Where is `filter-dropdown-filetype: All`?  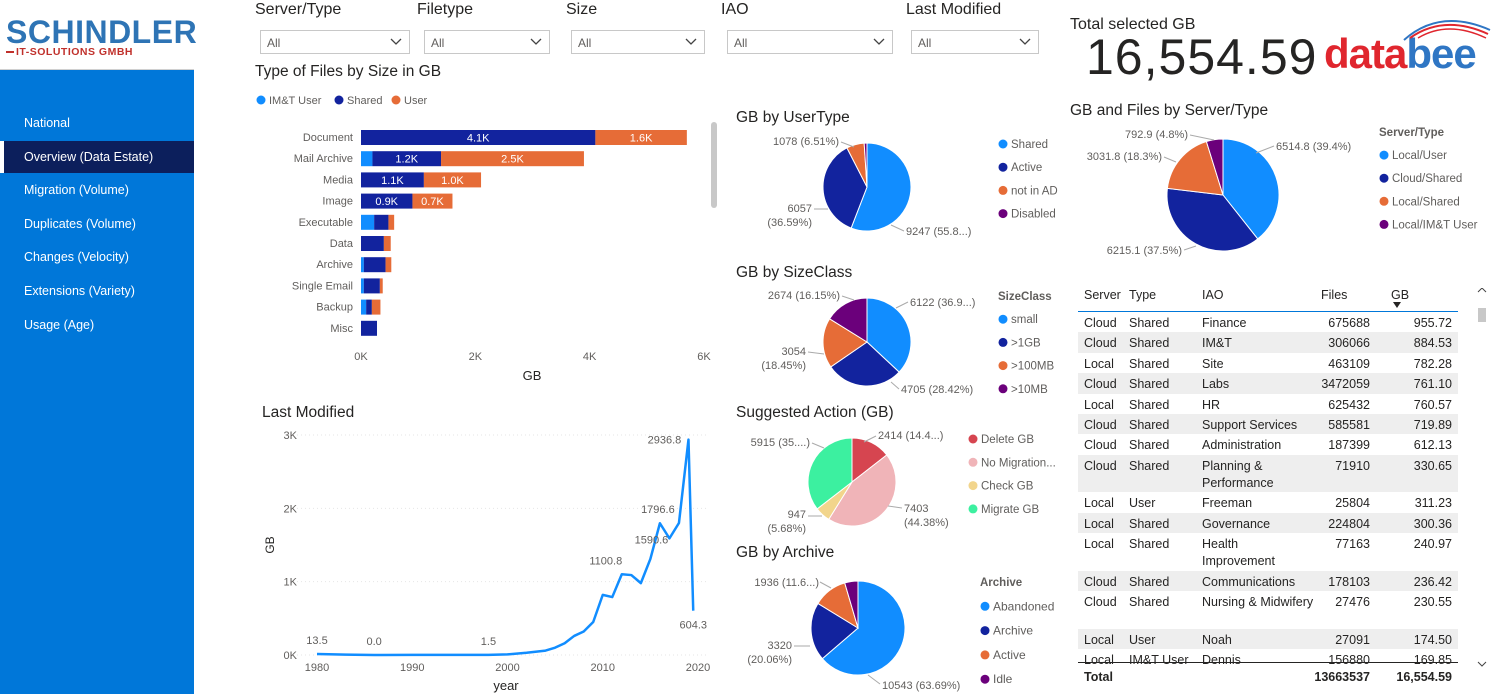 filter-dropdown-filetype: All is located at coordinates (487, 42).